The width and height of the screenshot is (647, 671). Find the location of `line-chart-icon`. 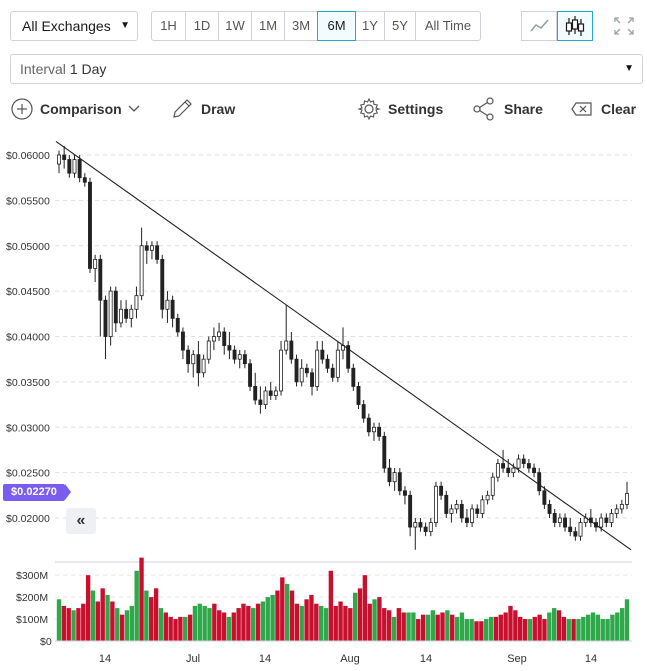

line-chart-icon is located at coordinates (539, 25).